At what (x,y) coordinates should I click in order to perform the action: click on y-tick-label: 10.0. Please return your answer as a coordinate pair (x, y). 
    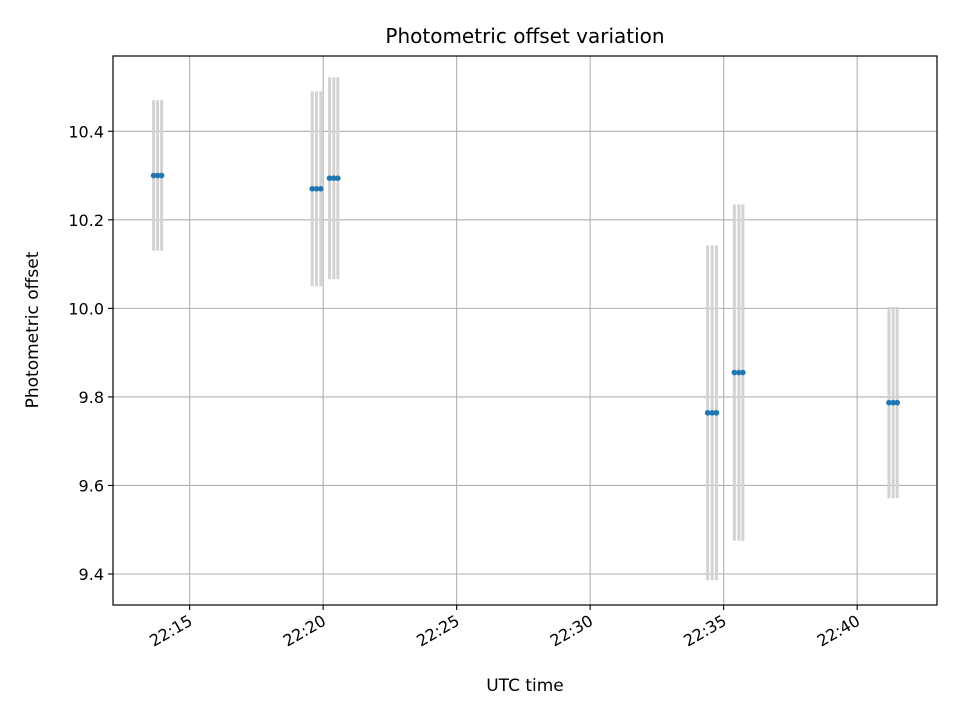
    Looking at the image, I should click on (86, 308).